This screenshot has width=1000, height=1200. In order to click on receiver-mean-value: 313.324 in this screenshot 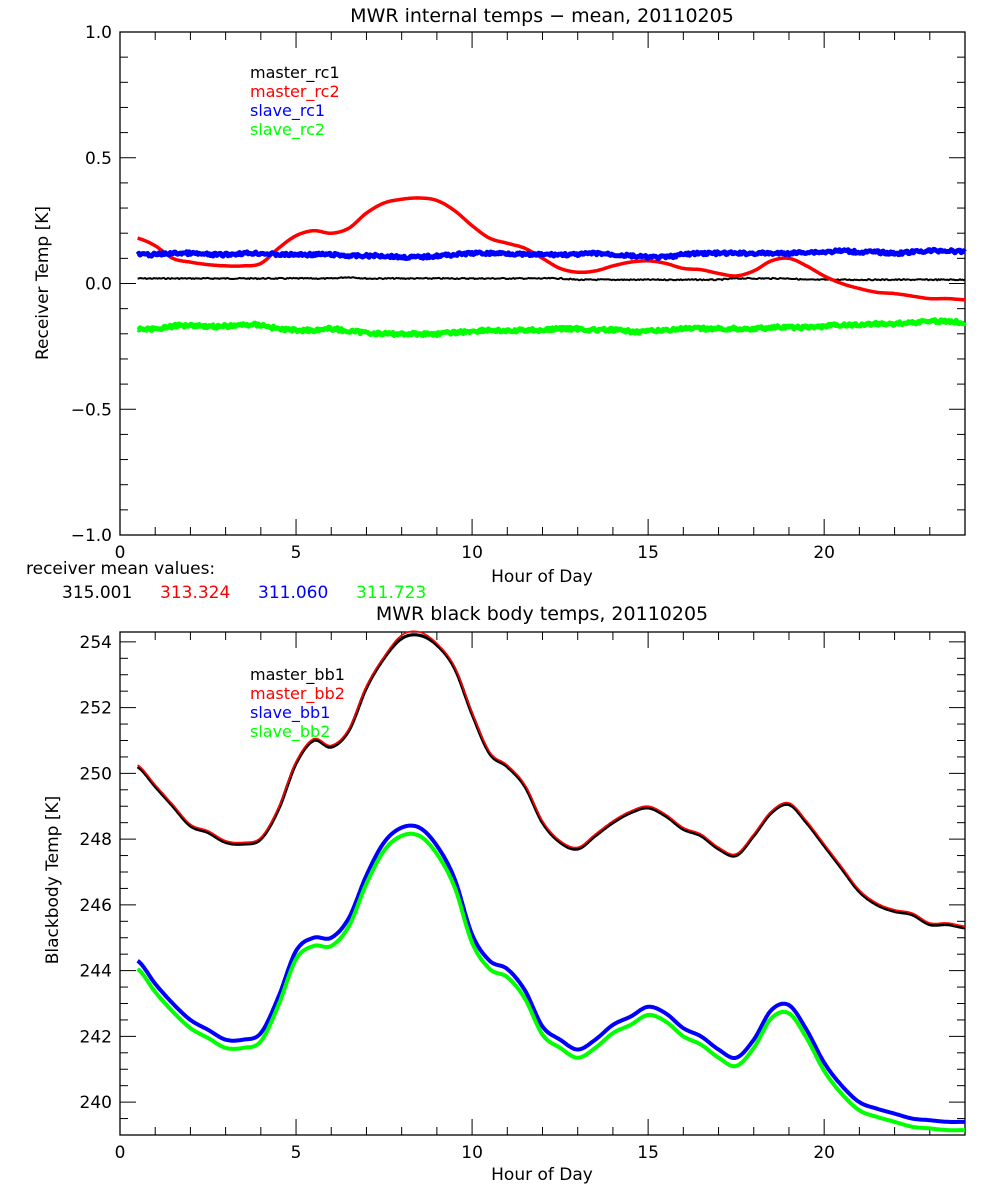, I will do `click(195, 593)`.